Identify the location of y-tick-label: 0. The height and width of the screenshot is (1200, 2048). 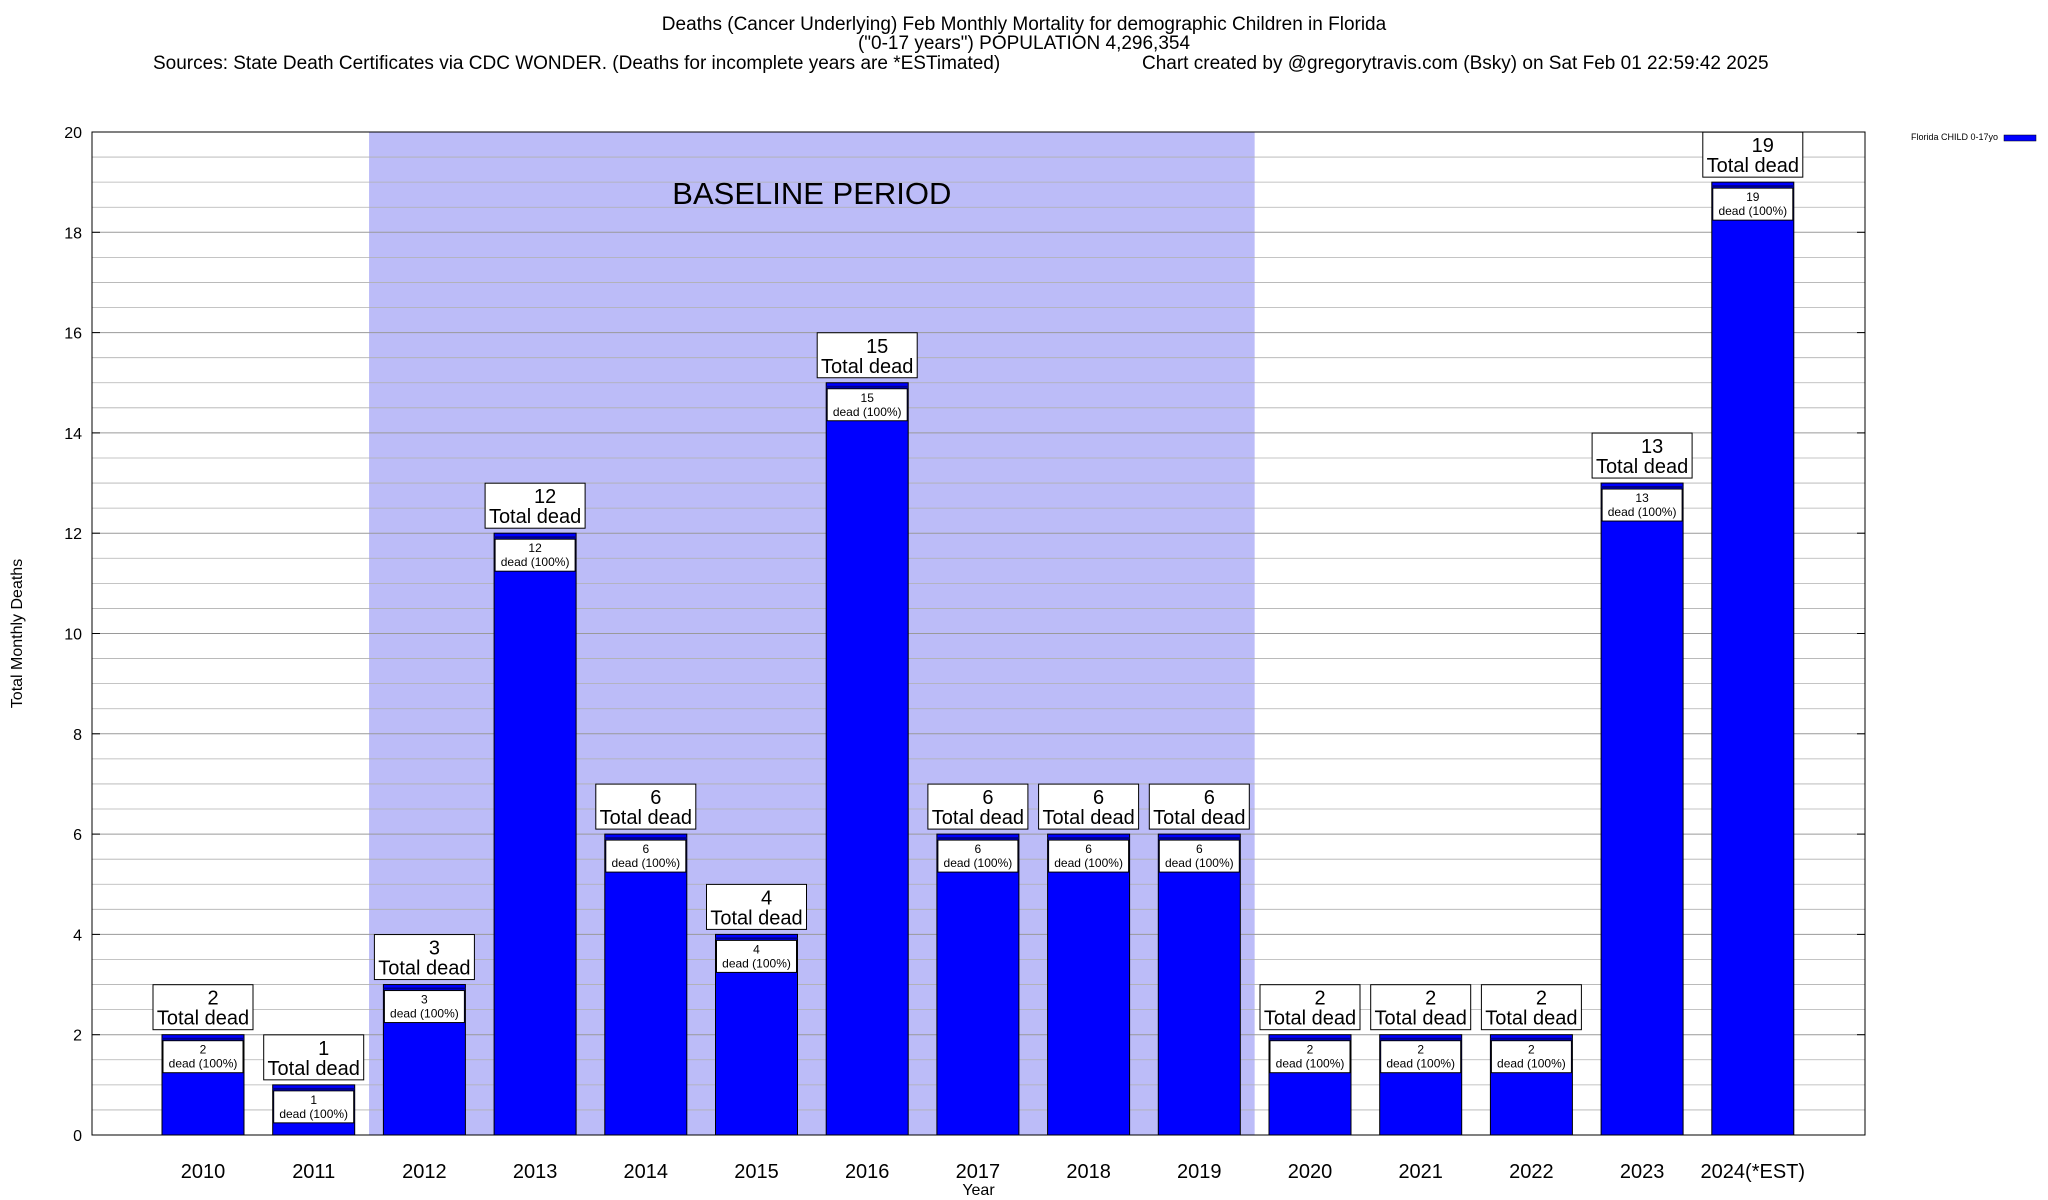
(77, 1136).